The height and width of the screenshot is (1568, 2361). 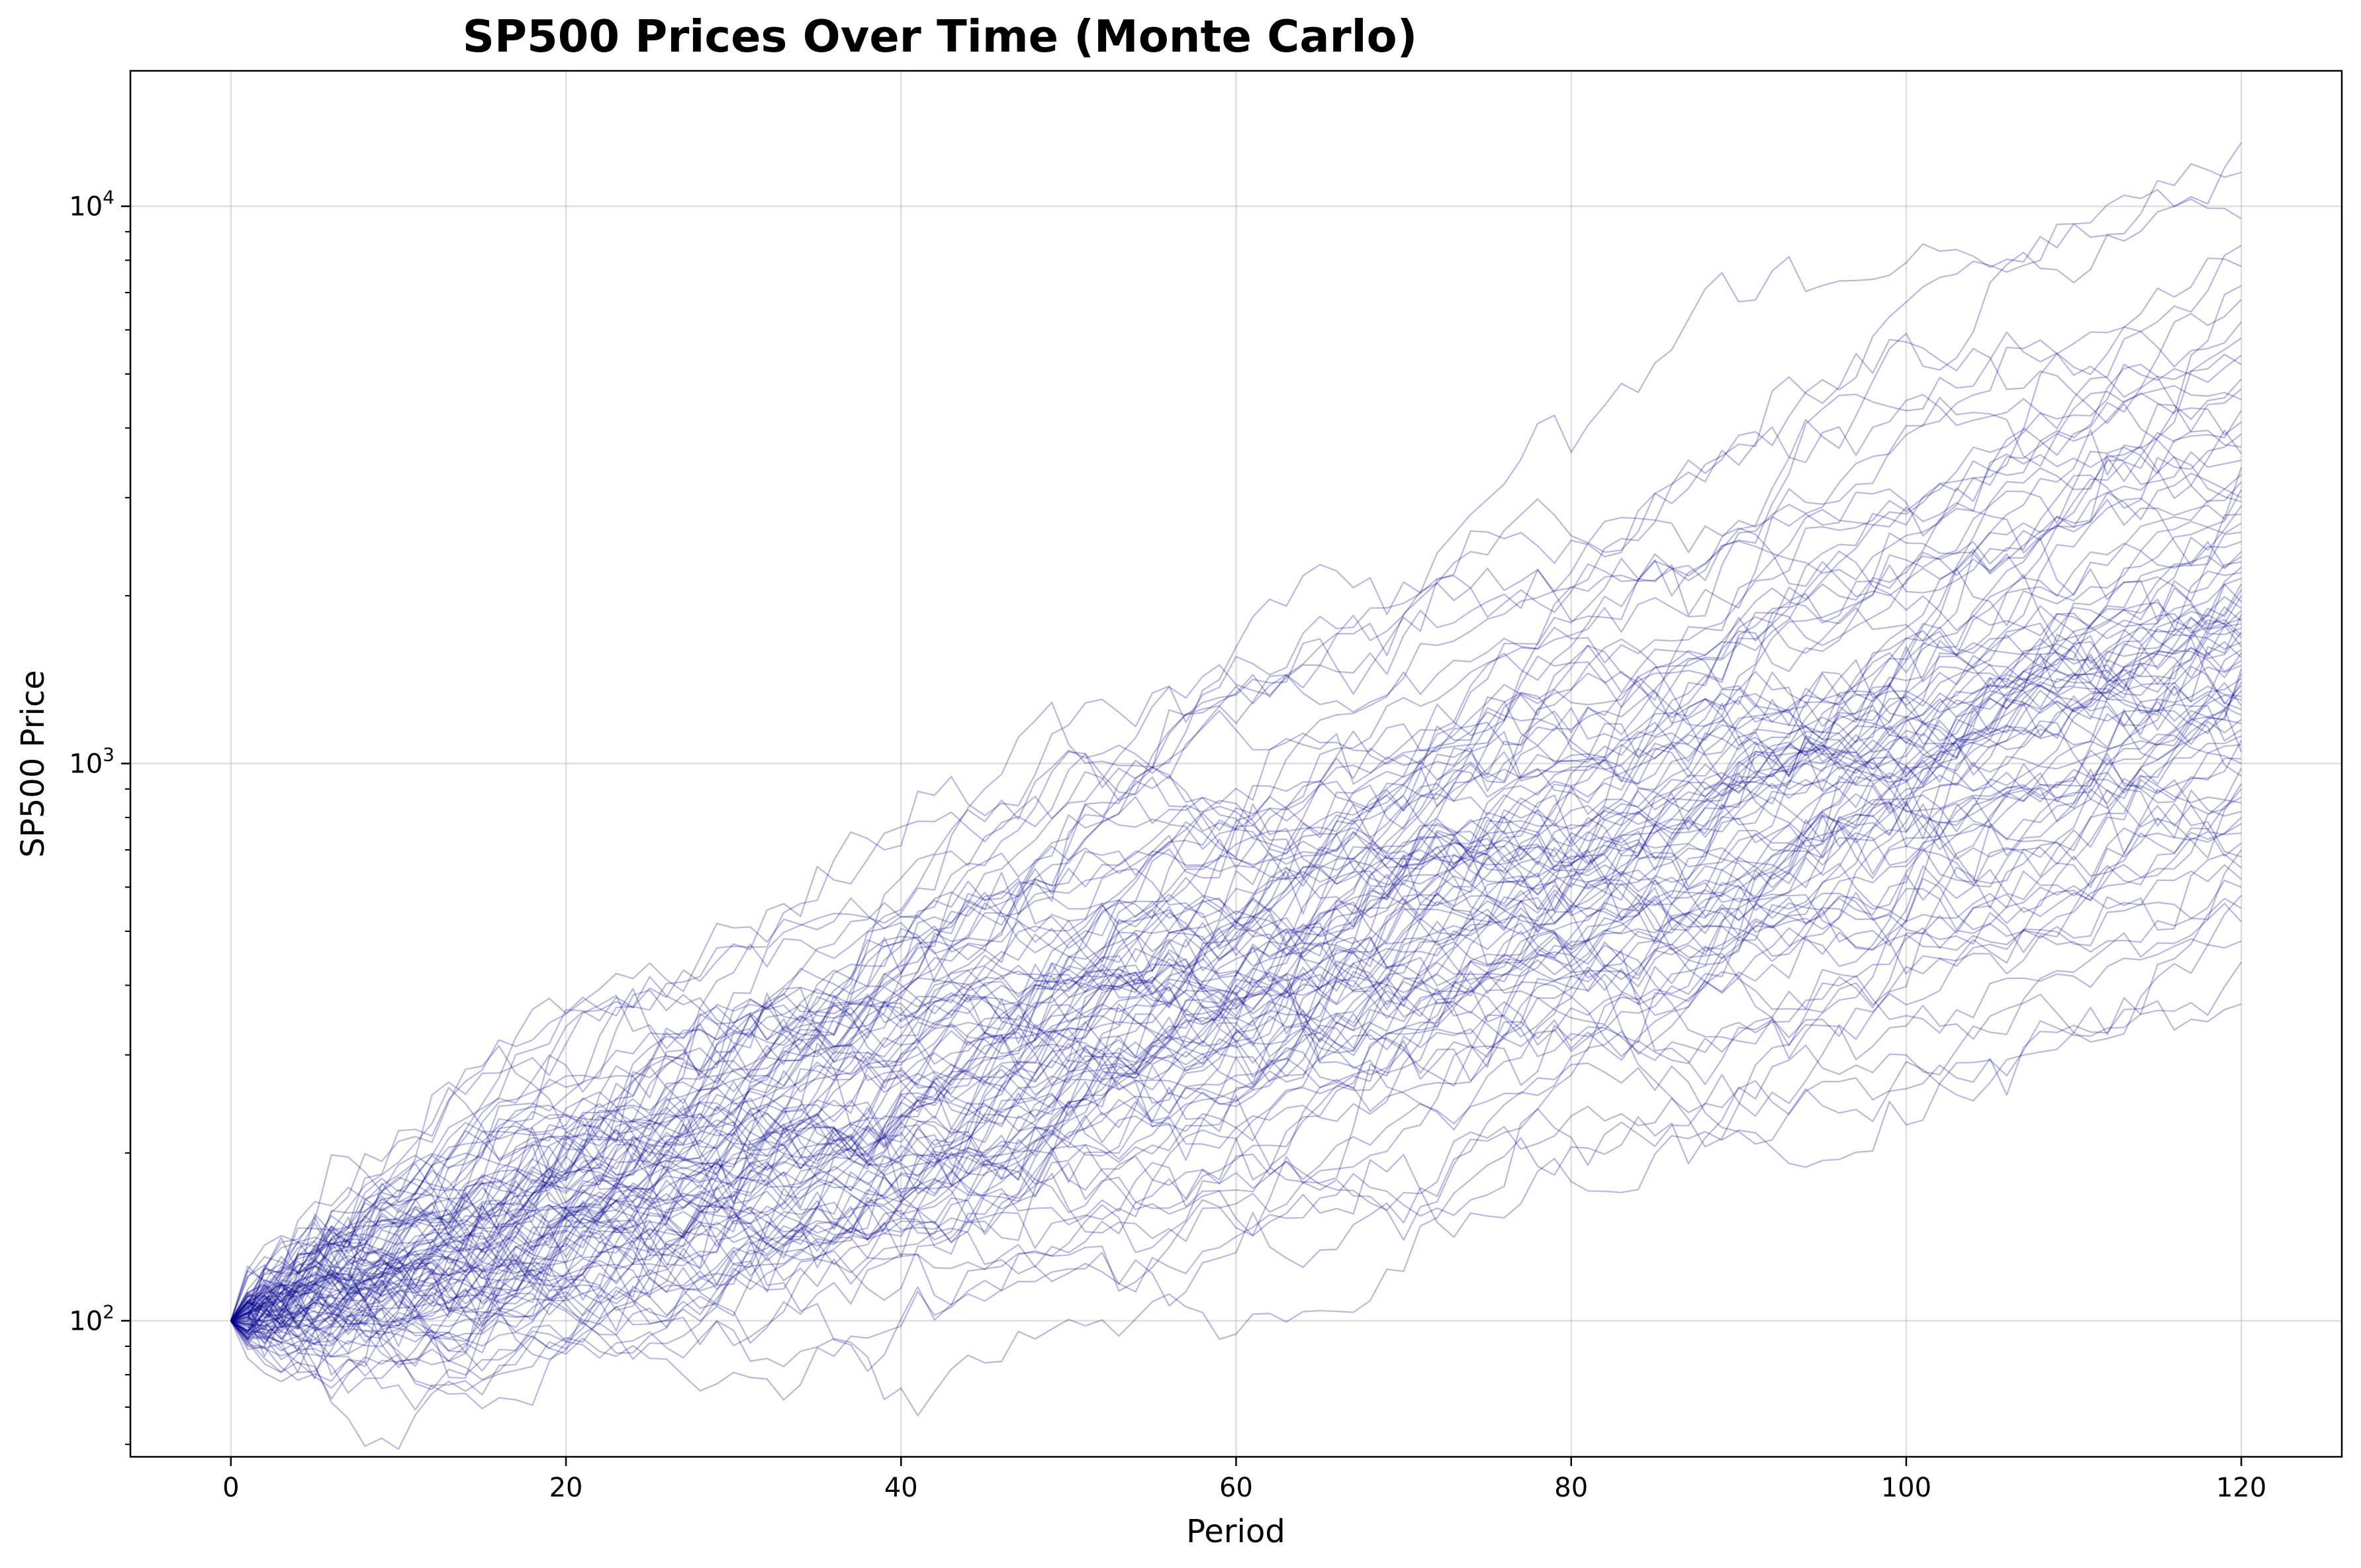 What do you see at coordinates (230, 1488) in the screenshot?
I see `x-tick-label: 0` at bounding box center [230, 1488].